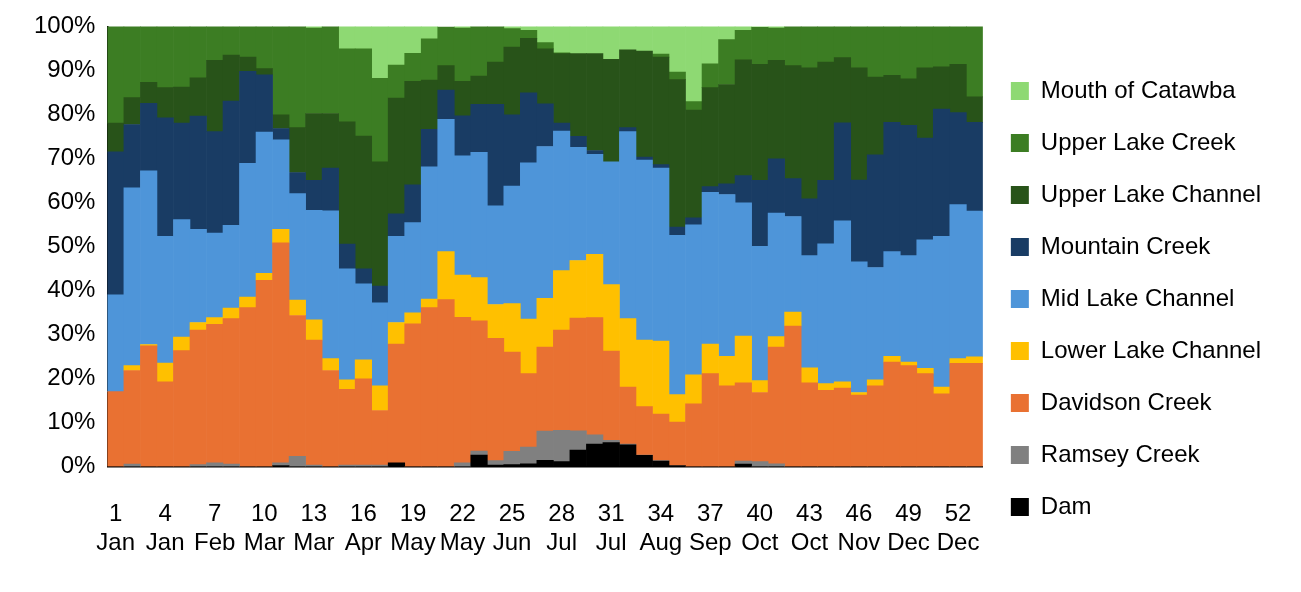  I want to click on y-tick-label: 90%, so click(71, 69).